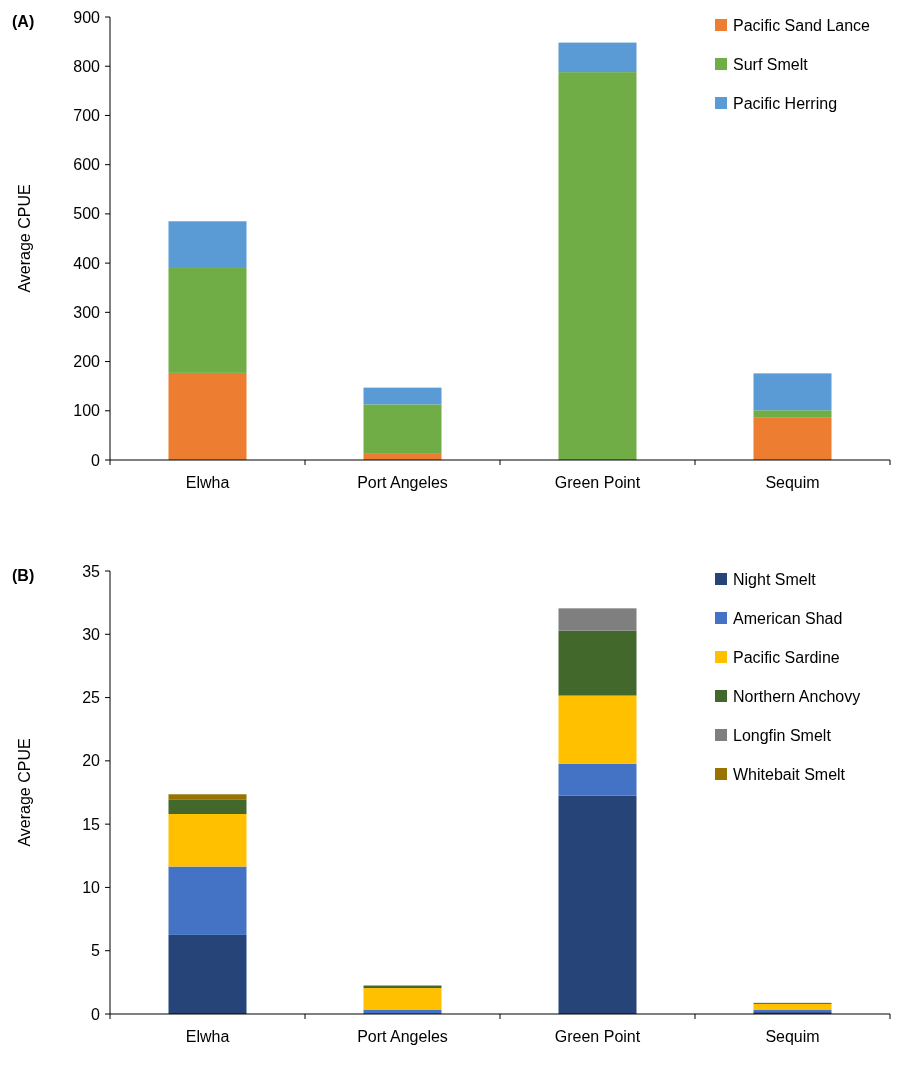  Describe the element at coordinates (91, 761) in the screenshot. I see `y-tick-label: 20` at that location.